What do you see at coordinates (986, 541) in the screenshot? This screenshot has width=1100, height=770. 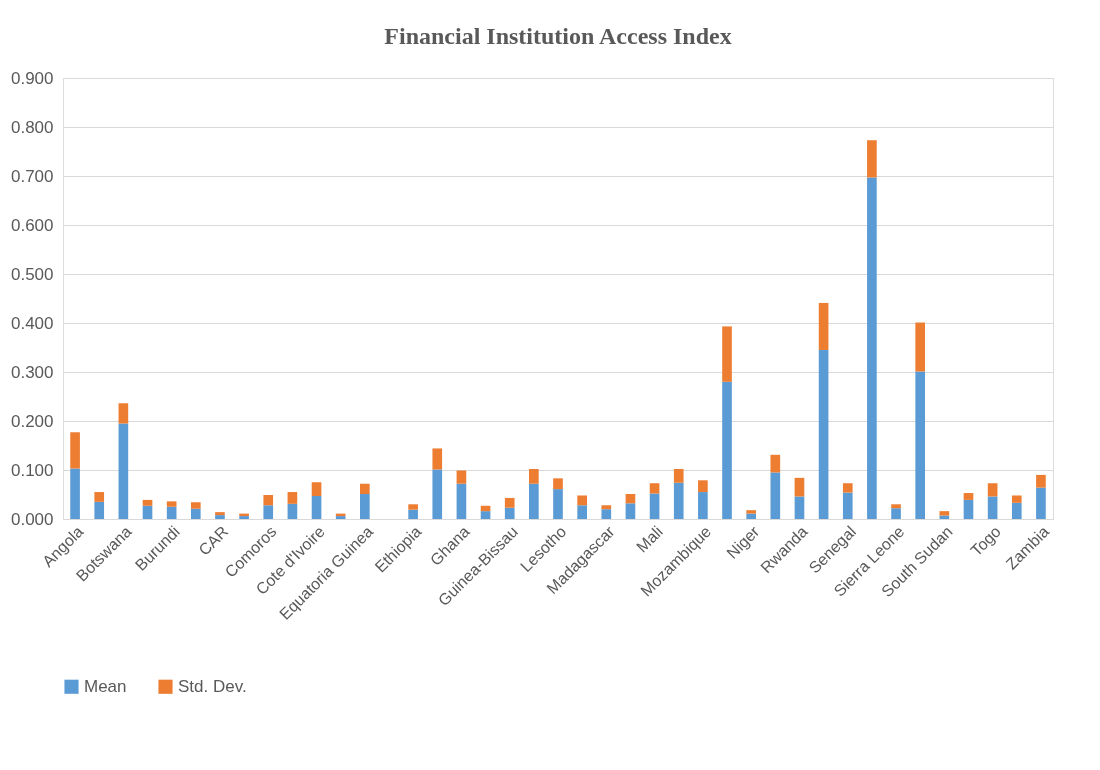 I see `x-tick-label: Togo` at bounding box center [986, 541].